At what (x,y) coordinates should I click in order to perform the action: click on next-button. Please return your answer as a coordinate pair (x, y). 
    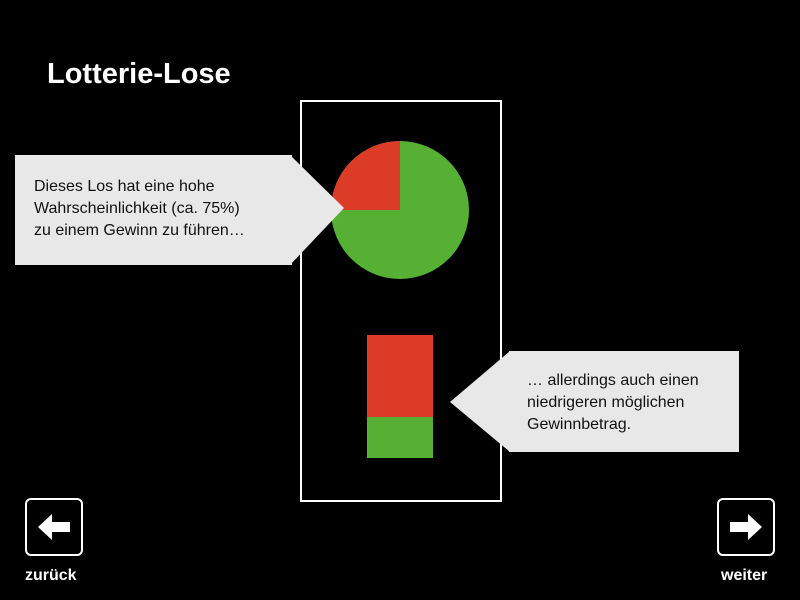
    Looking at the image, I should click on (746, 527).